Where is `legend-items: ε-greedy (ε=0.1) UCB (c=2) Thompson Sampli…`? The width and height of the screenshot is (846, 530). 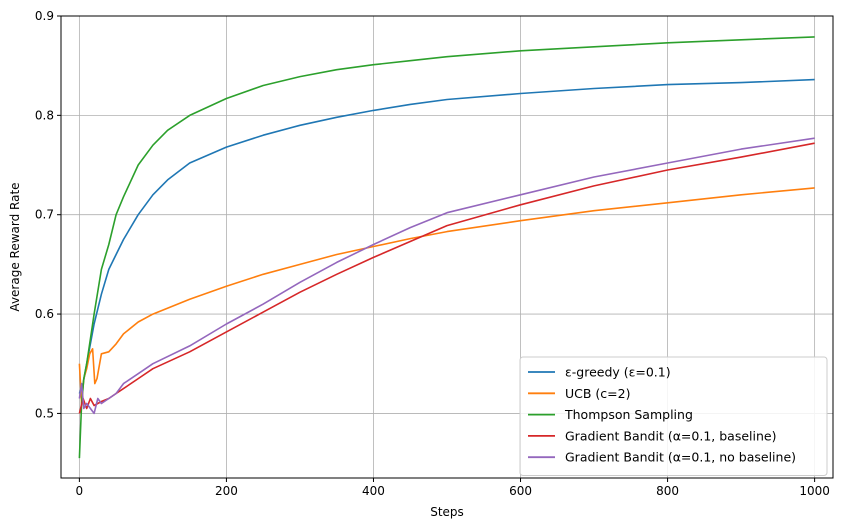 legend-items: ε-greedy (ε=0.1) UCB (c=2) Thompson Sampli… is located at coordinates (662, 415).